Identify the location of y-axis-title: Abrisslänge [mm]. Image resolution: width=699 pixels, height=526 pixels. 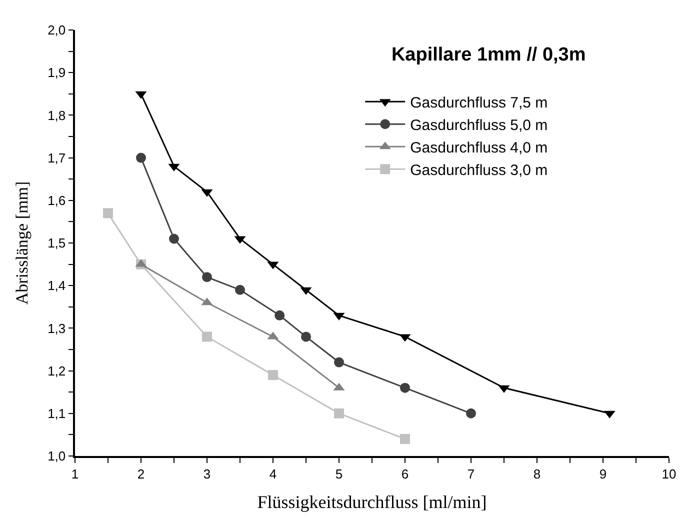
(22, 243).